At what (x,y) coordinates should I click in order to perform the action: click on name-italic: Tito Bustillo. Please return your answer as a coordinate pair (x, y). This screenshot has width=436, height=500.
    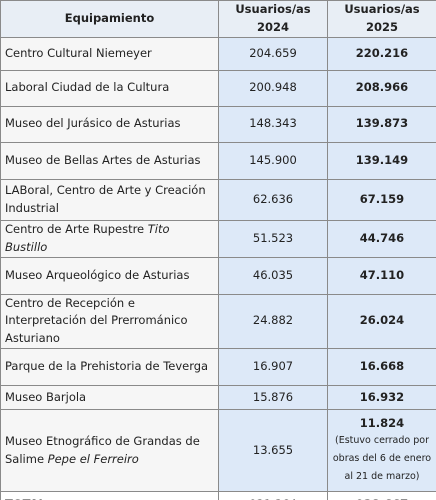
    Looking at the image, I should click on (87, 237).